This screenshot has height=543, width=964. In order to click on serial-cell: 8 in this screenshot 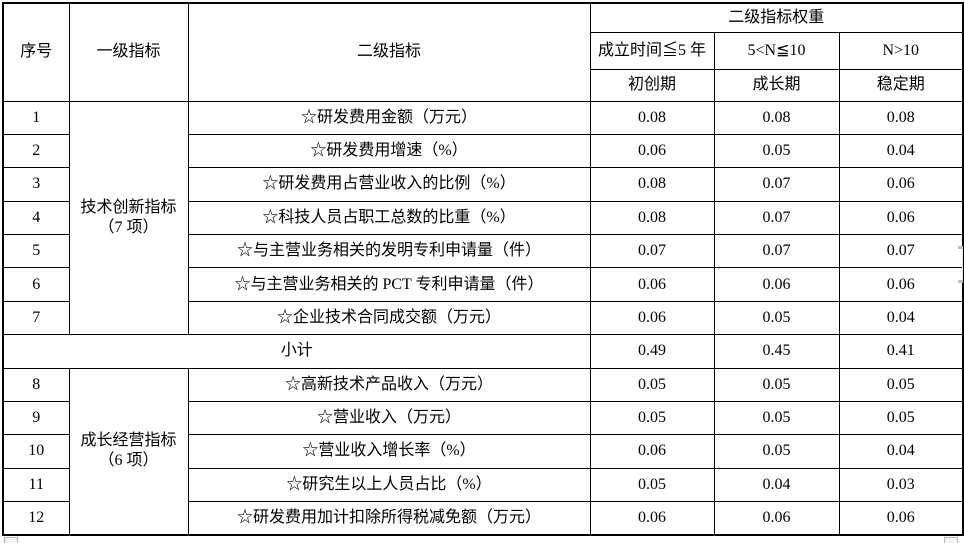, I will do `click(36, 384)`.